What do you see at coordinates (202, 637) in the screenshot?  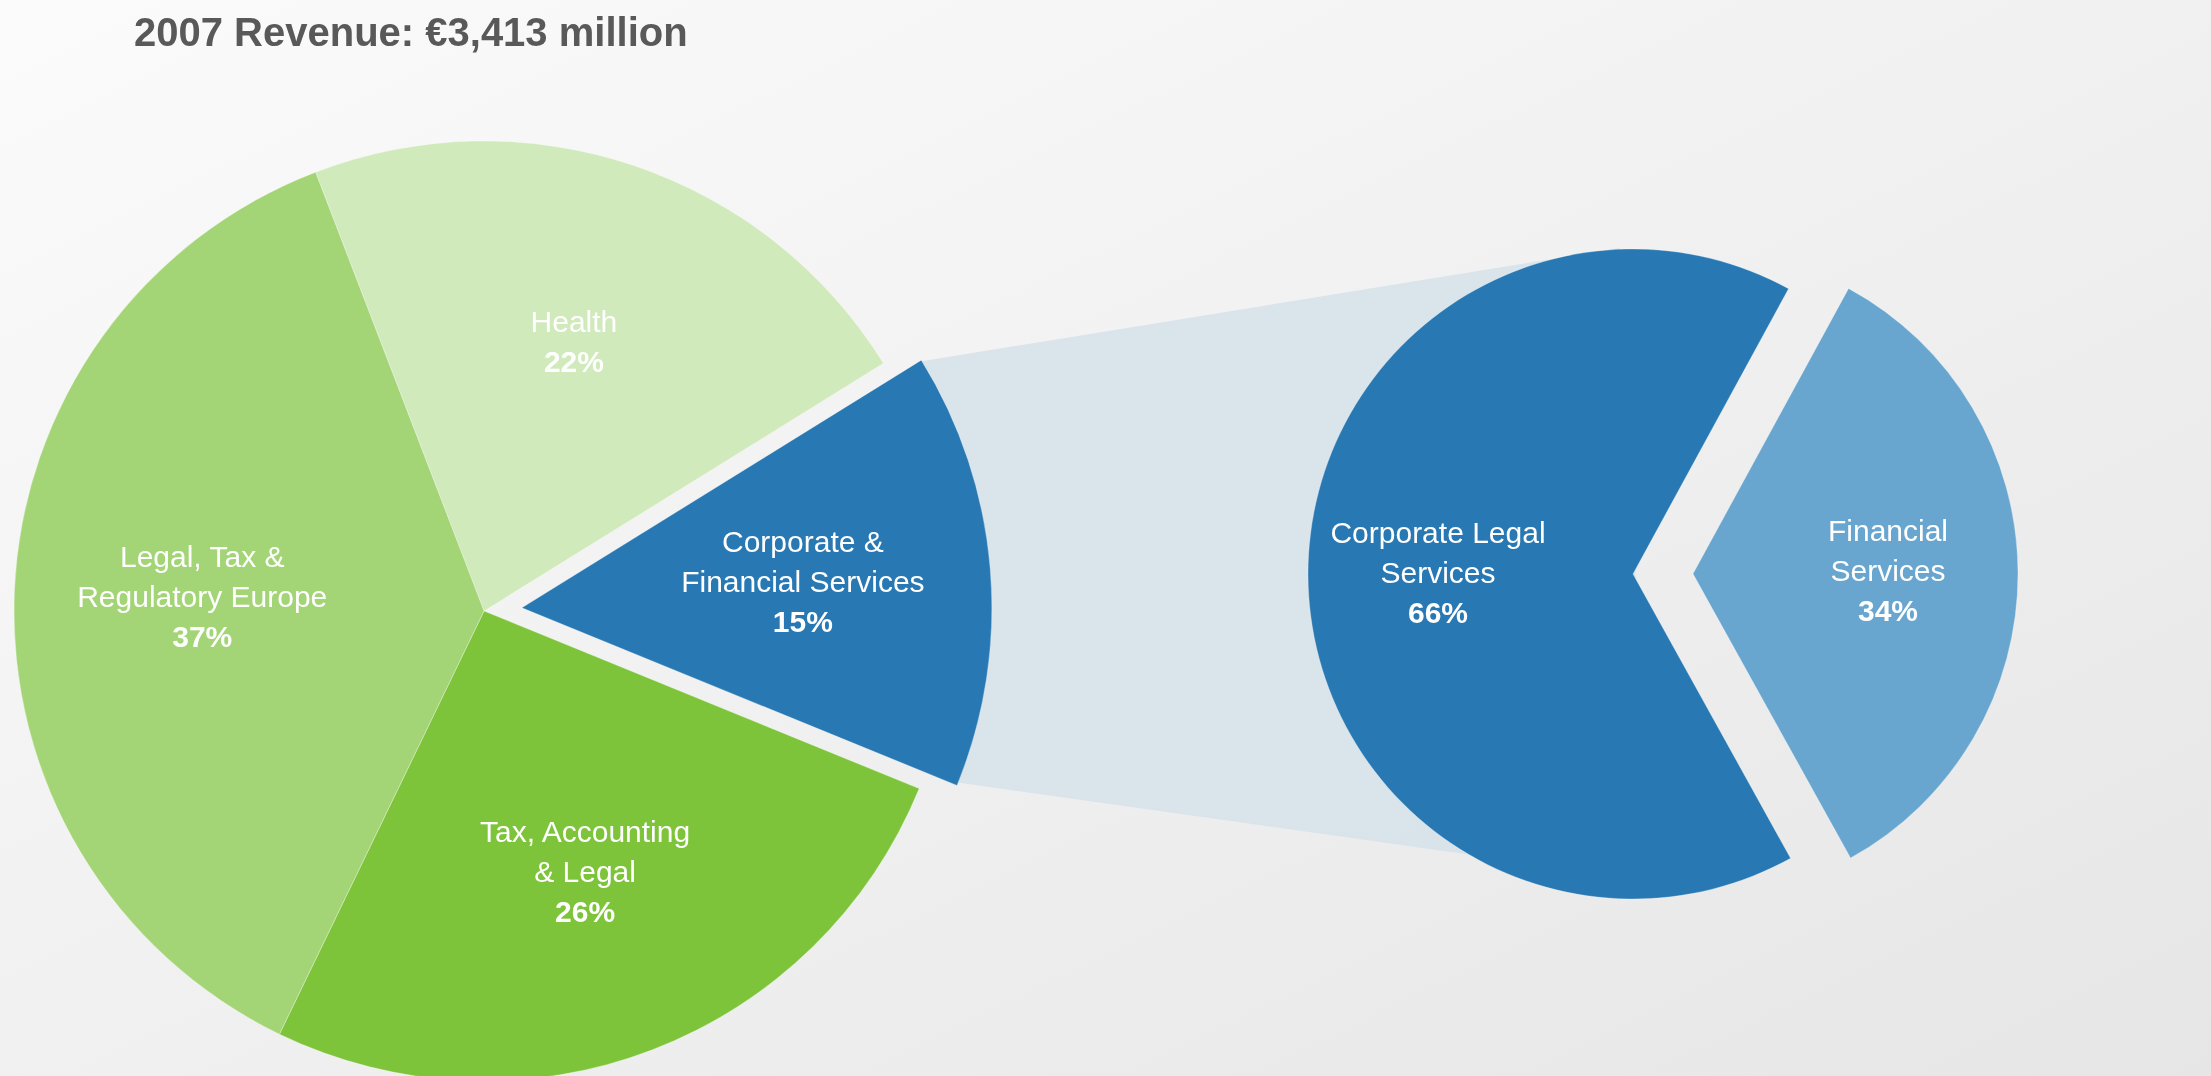 I see `data-label: 37%` at bounding box center [202, 637].